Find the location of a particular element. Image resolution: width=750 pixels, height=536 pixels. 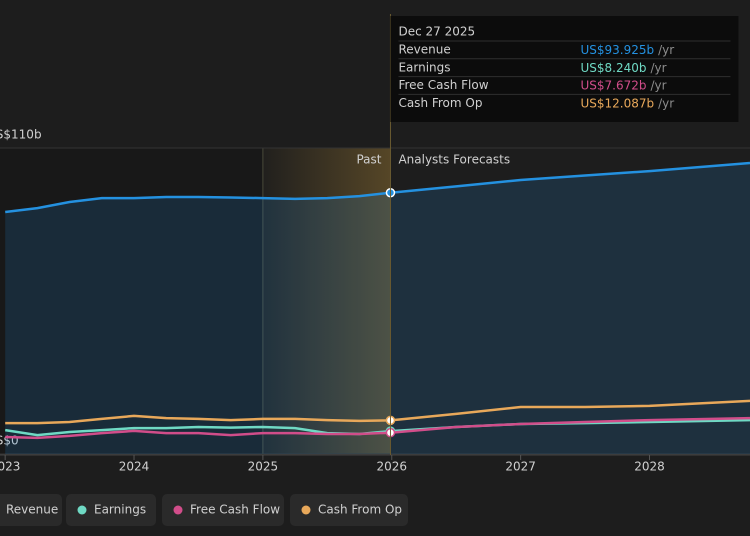

legend-item: Cash From Op is located at coordinates (349, 510).